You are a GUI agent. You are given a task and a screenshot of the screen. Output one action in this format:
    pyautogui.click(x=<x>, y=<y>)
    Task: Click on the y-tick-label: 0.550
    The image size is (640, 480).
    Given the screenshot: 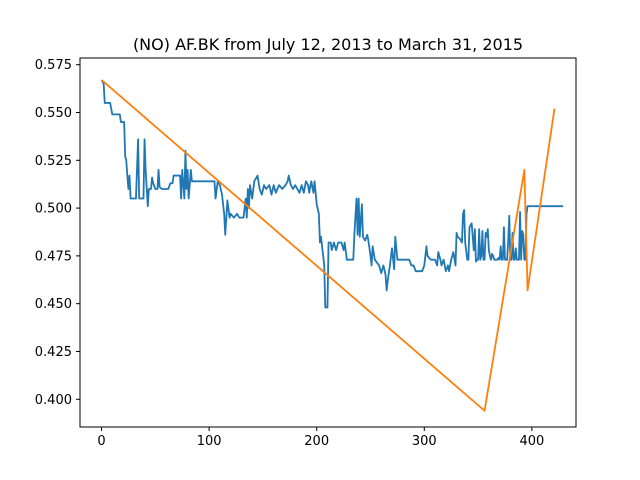 What is the action you would take?
    pyautogui.click(x=53, y=113)
    